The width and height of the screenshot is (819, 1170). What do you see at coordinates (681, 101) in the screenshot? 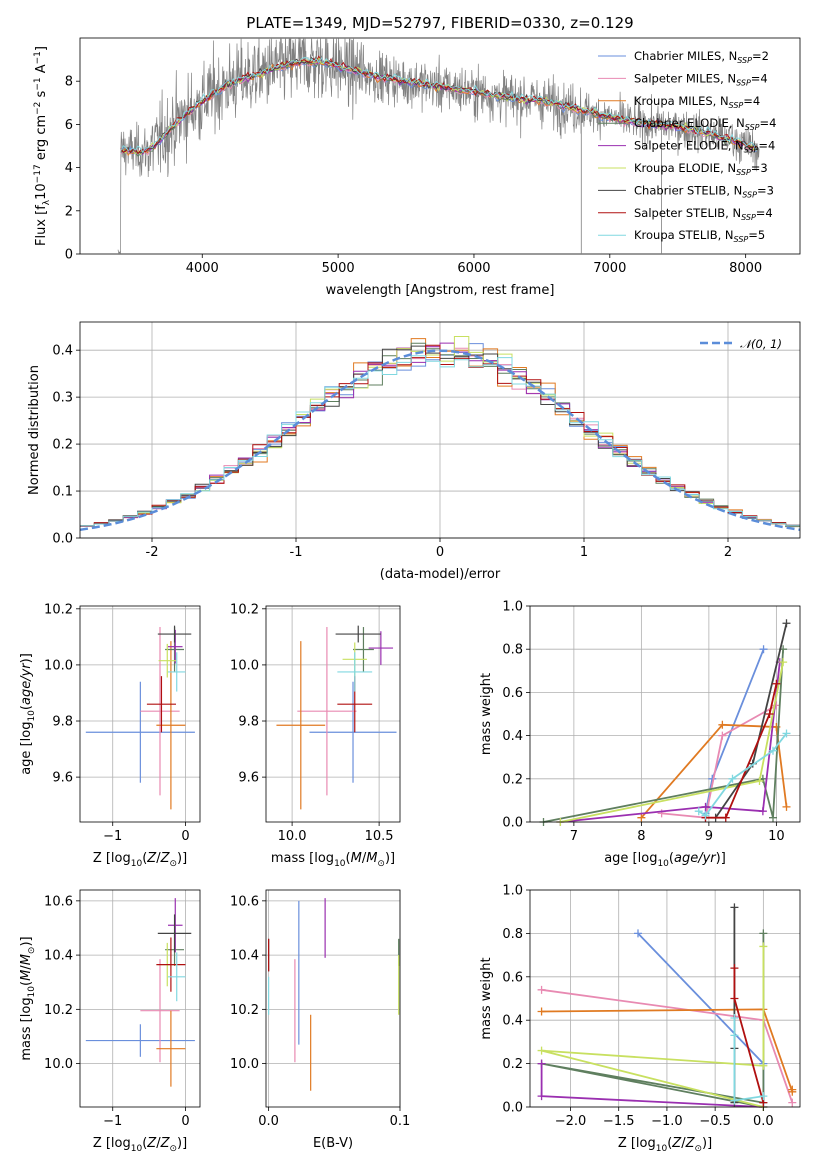
I see `legend-prefix: Kroupa MILES, N` at bounding box center [681, 101].